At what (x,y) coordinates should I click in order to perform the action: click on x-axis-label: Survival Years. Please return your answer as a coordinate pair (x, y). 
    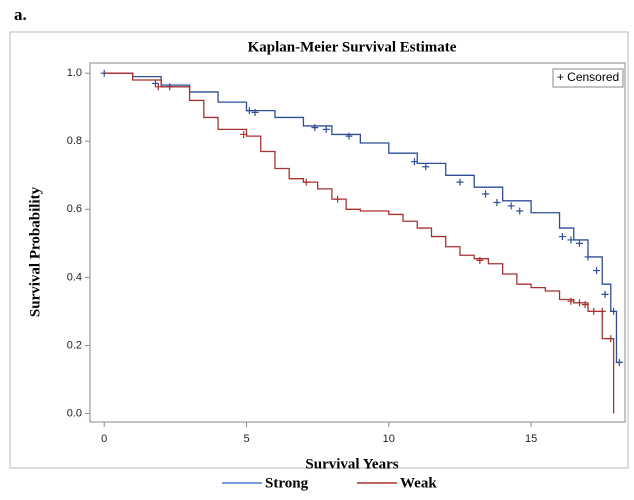
    Looking at the image, I should click on (351, 464).